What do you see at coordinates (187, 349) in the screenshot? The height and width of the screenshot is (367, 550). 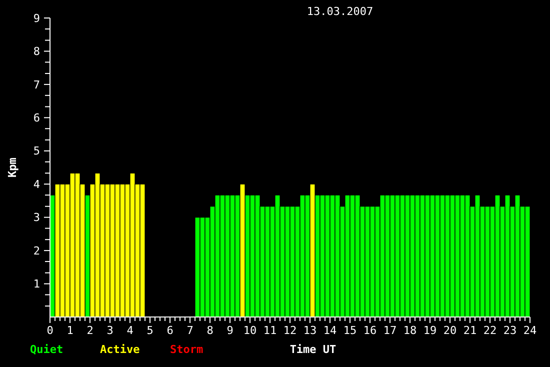 I see `legend-label: Storm` at bounding box center [187, 349].